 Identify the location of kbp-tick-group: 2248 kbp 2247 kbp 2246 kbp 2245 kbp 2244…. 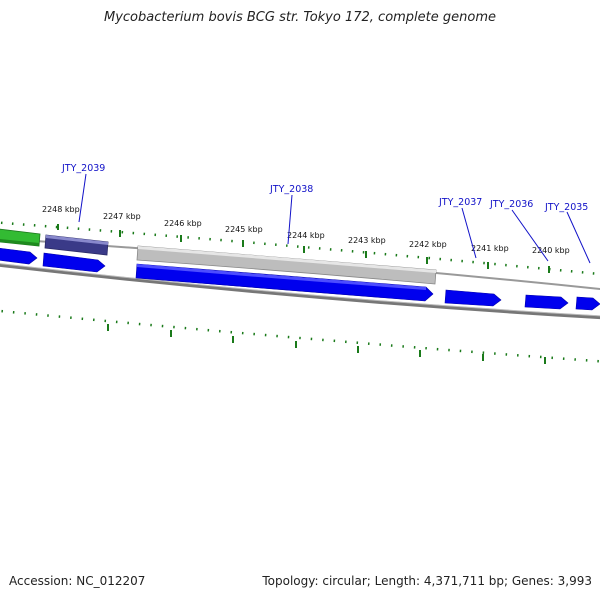
(306, 239).